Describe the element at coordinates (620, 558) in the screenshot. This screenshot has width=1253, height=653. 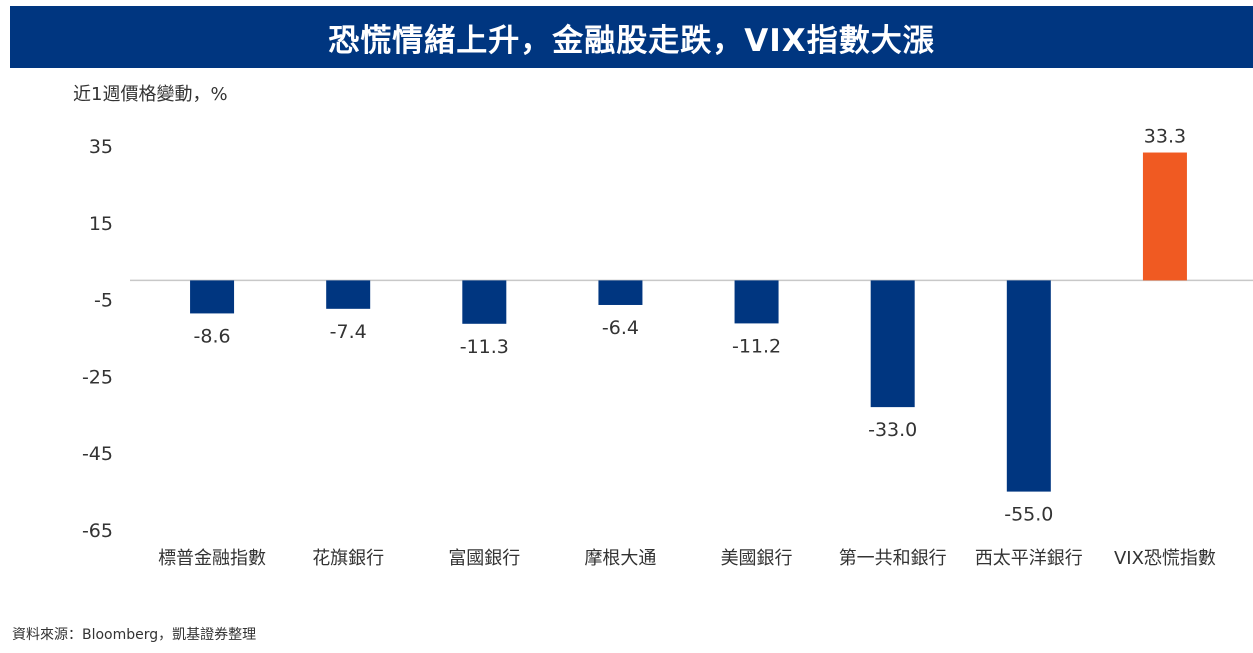
I see `x-tick-label: 摩根大通` at that location.